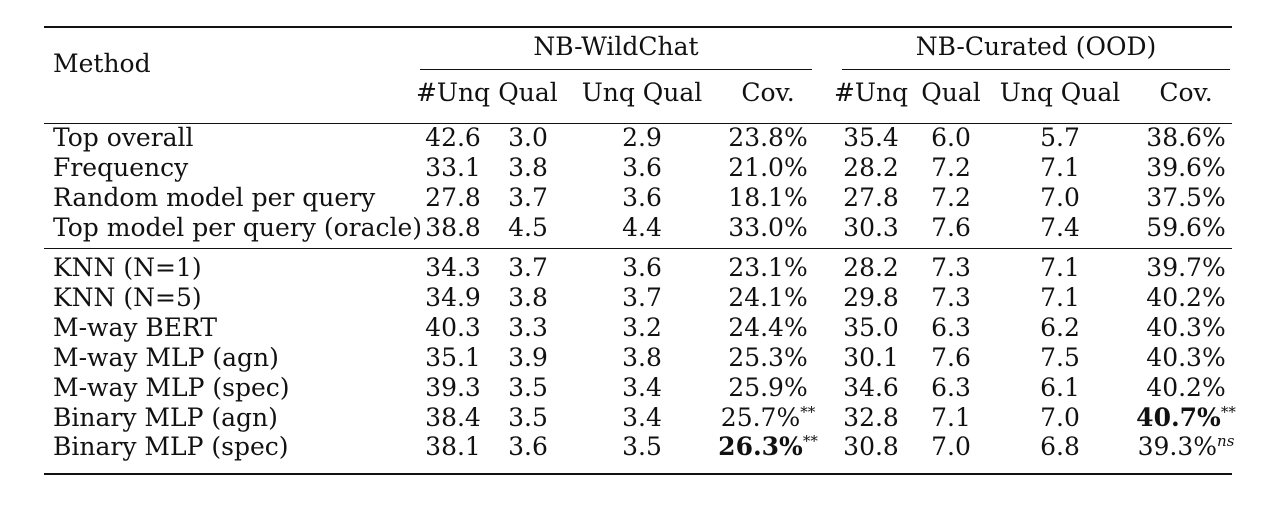  I want to click on table-cell: 32.8, so click(871, 418).